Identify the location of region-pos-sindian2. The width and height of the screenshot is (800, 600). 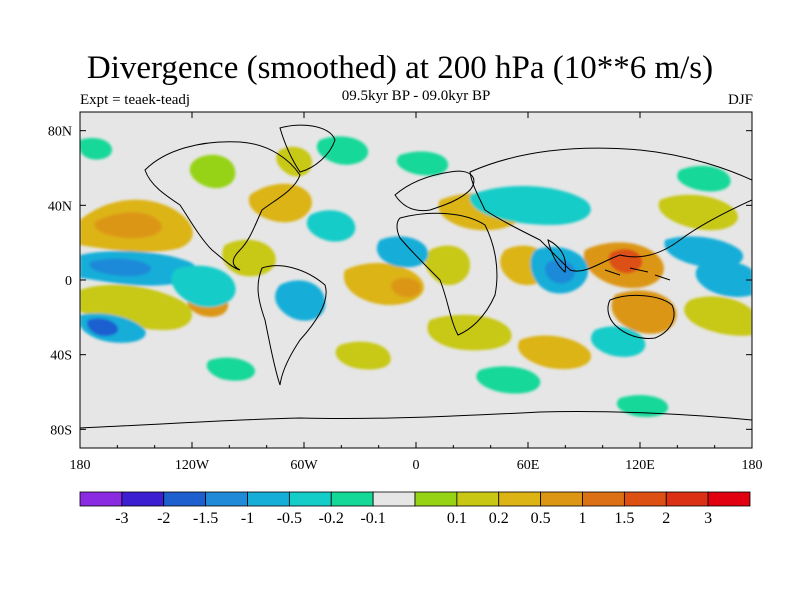
(555, 352).